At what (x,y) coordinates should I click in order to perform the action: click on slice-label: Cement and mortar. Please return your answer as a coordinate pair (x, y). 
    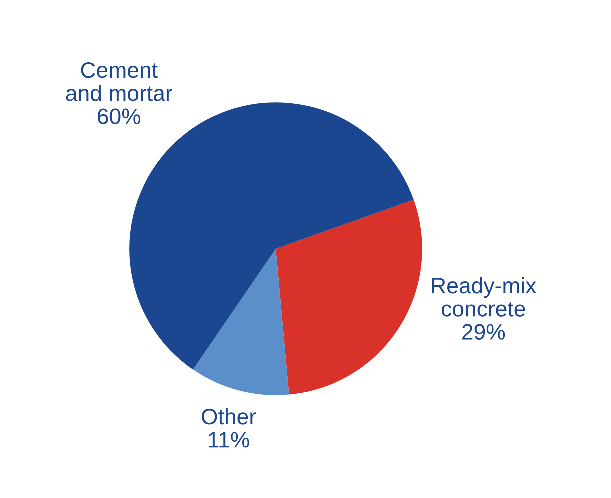
    Looking at the image, I should click on (119, 82).